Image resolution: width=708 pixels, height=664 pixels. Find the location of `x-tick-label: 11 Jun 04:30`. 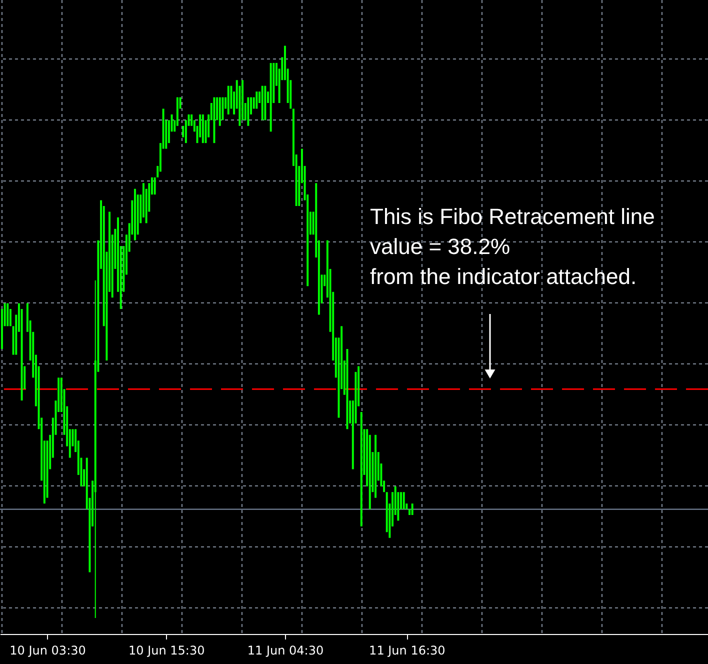

x-tick-label: 11 Jun 04:30 is located at coordinates (285, 651).